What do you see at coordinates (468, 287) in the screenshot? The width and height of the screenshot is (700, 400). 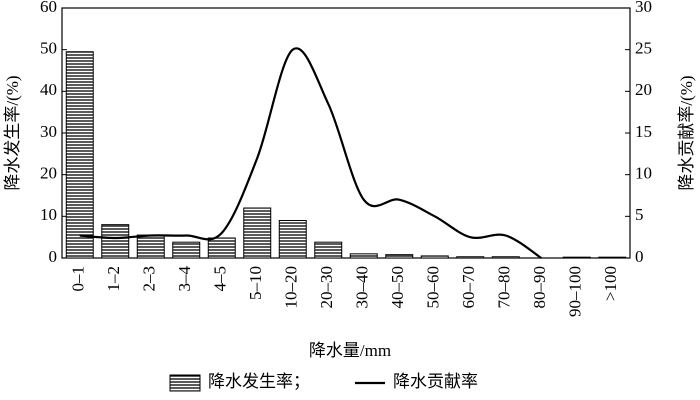 I see `x-tick-label: 60–70` at bounding box center [468, 287].